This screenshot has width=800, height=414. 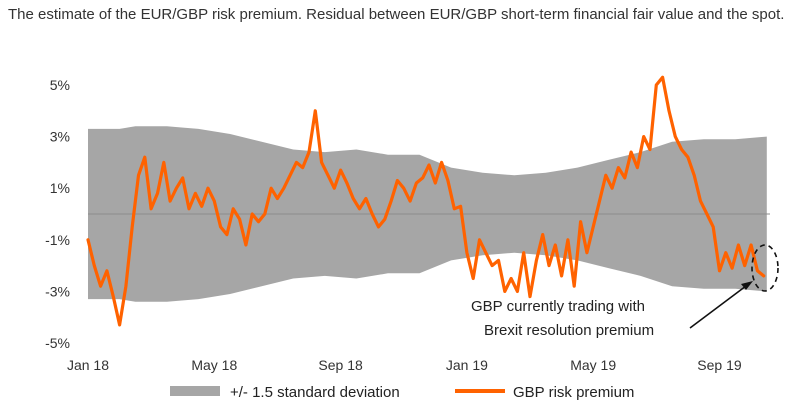 I want to click on x-tick-label: Sep 18, so click(x=340, y=365).